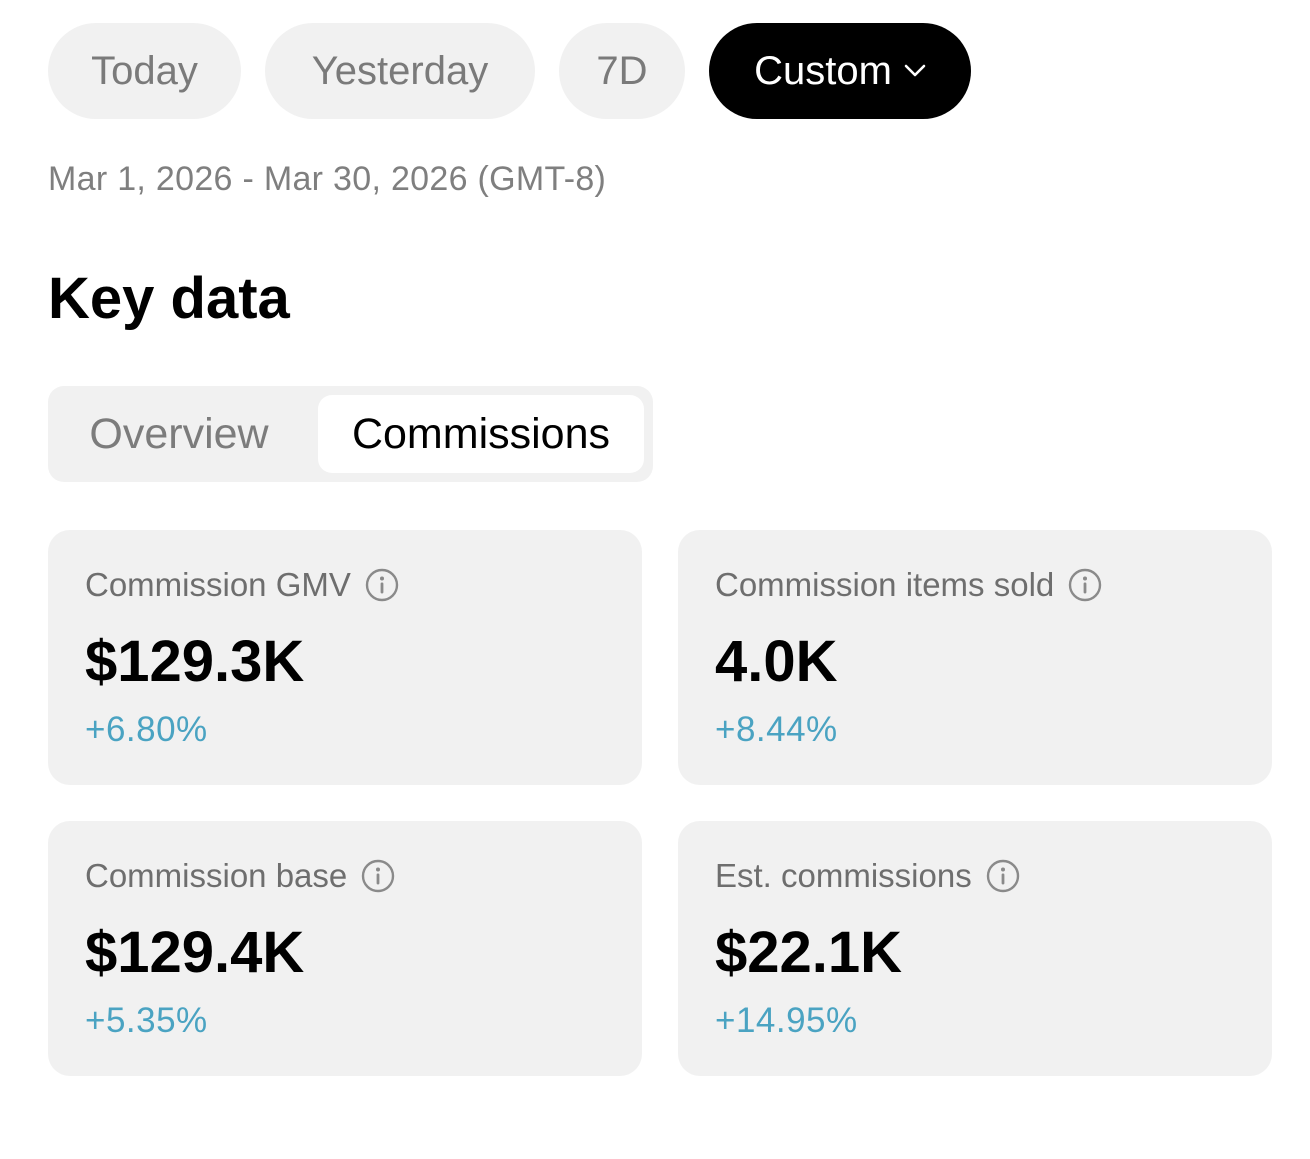  What do you see at coordinates (843, 875) in the screenshot?
I see `metric-label: Est. commissions` at bounding box center [843, 875].